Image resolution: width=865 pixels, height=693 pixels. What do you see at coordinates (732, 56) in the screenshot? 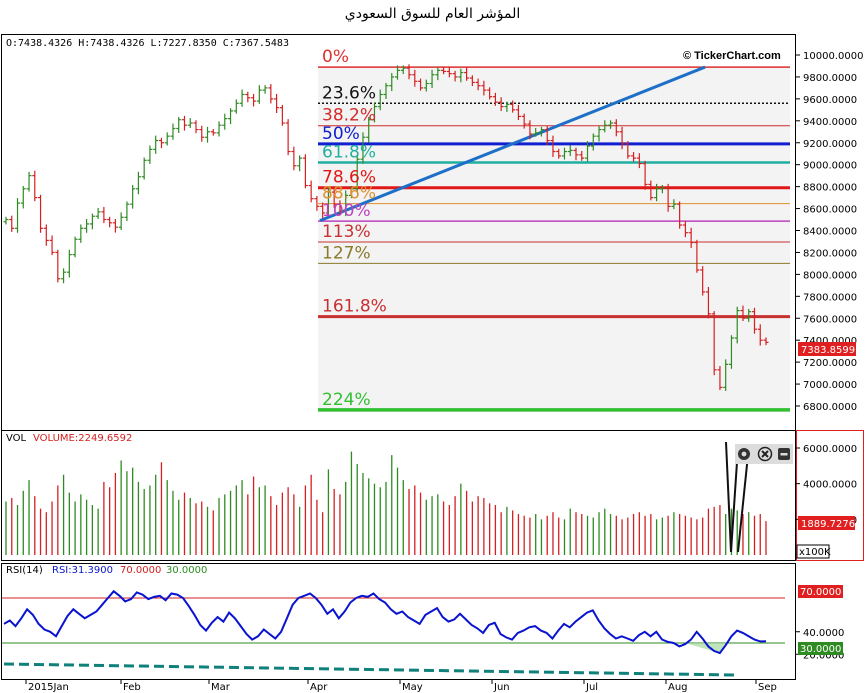
I see `watermark: © TickerChart.com` at bounding box center [732, 56].